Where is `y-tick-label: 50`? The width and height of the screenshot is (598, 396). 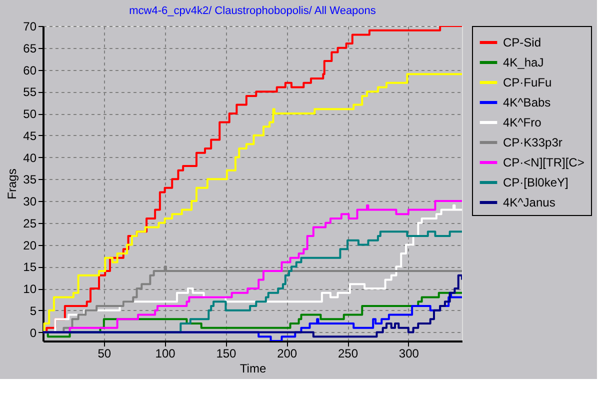
y-tick-label: 50 is located at coordinates (30, 114).